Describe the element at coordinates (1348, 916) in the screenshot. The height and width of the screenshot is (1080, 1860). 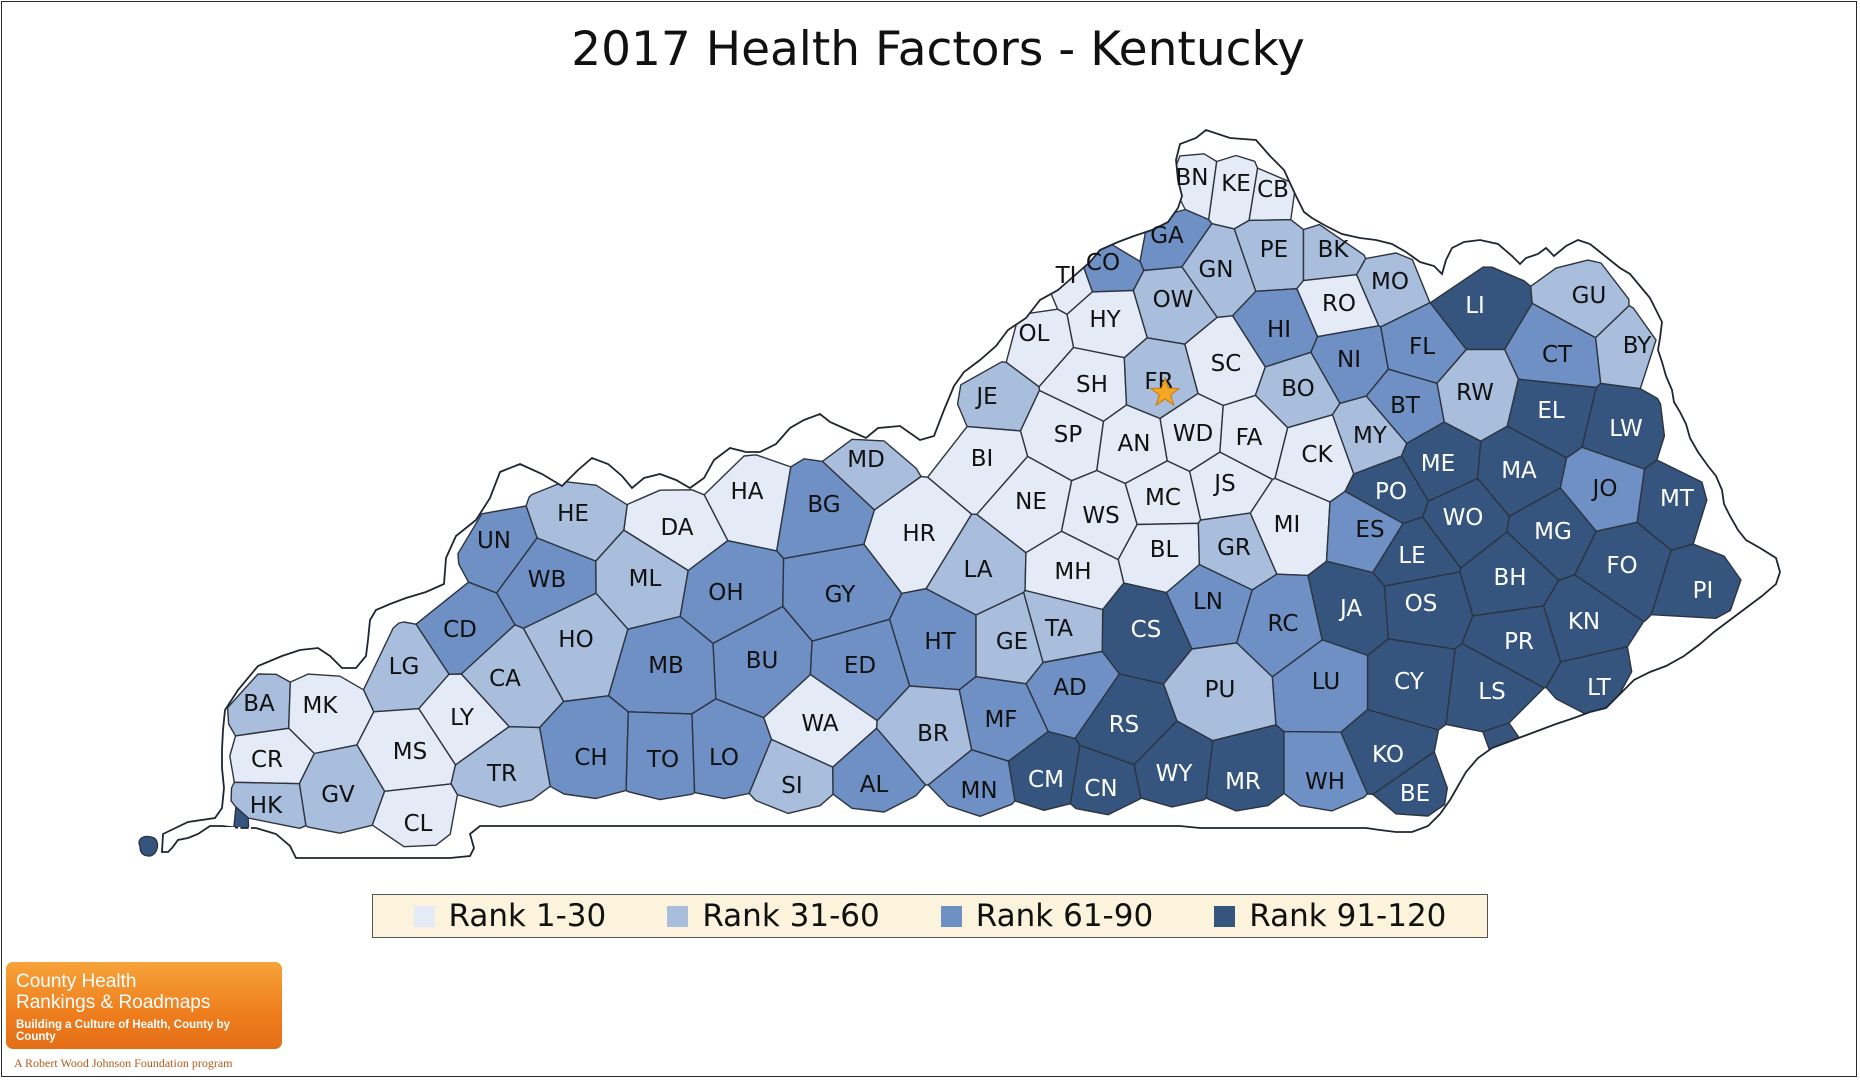
I see `legend-label: Rank 91-120` at that location.